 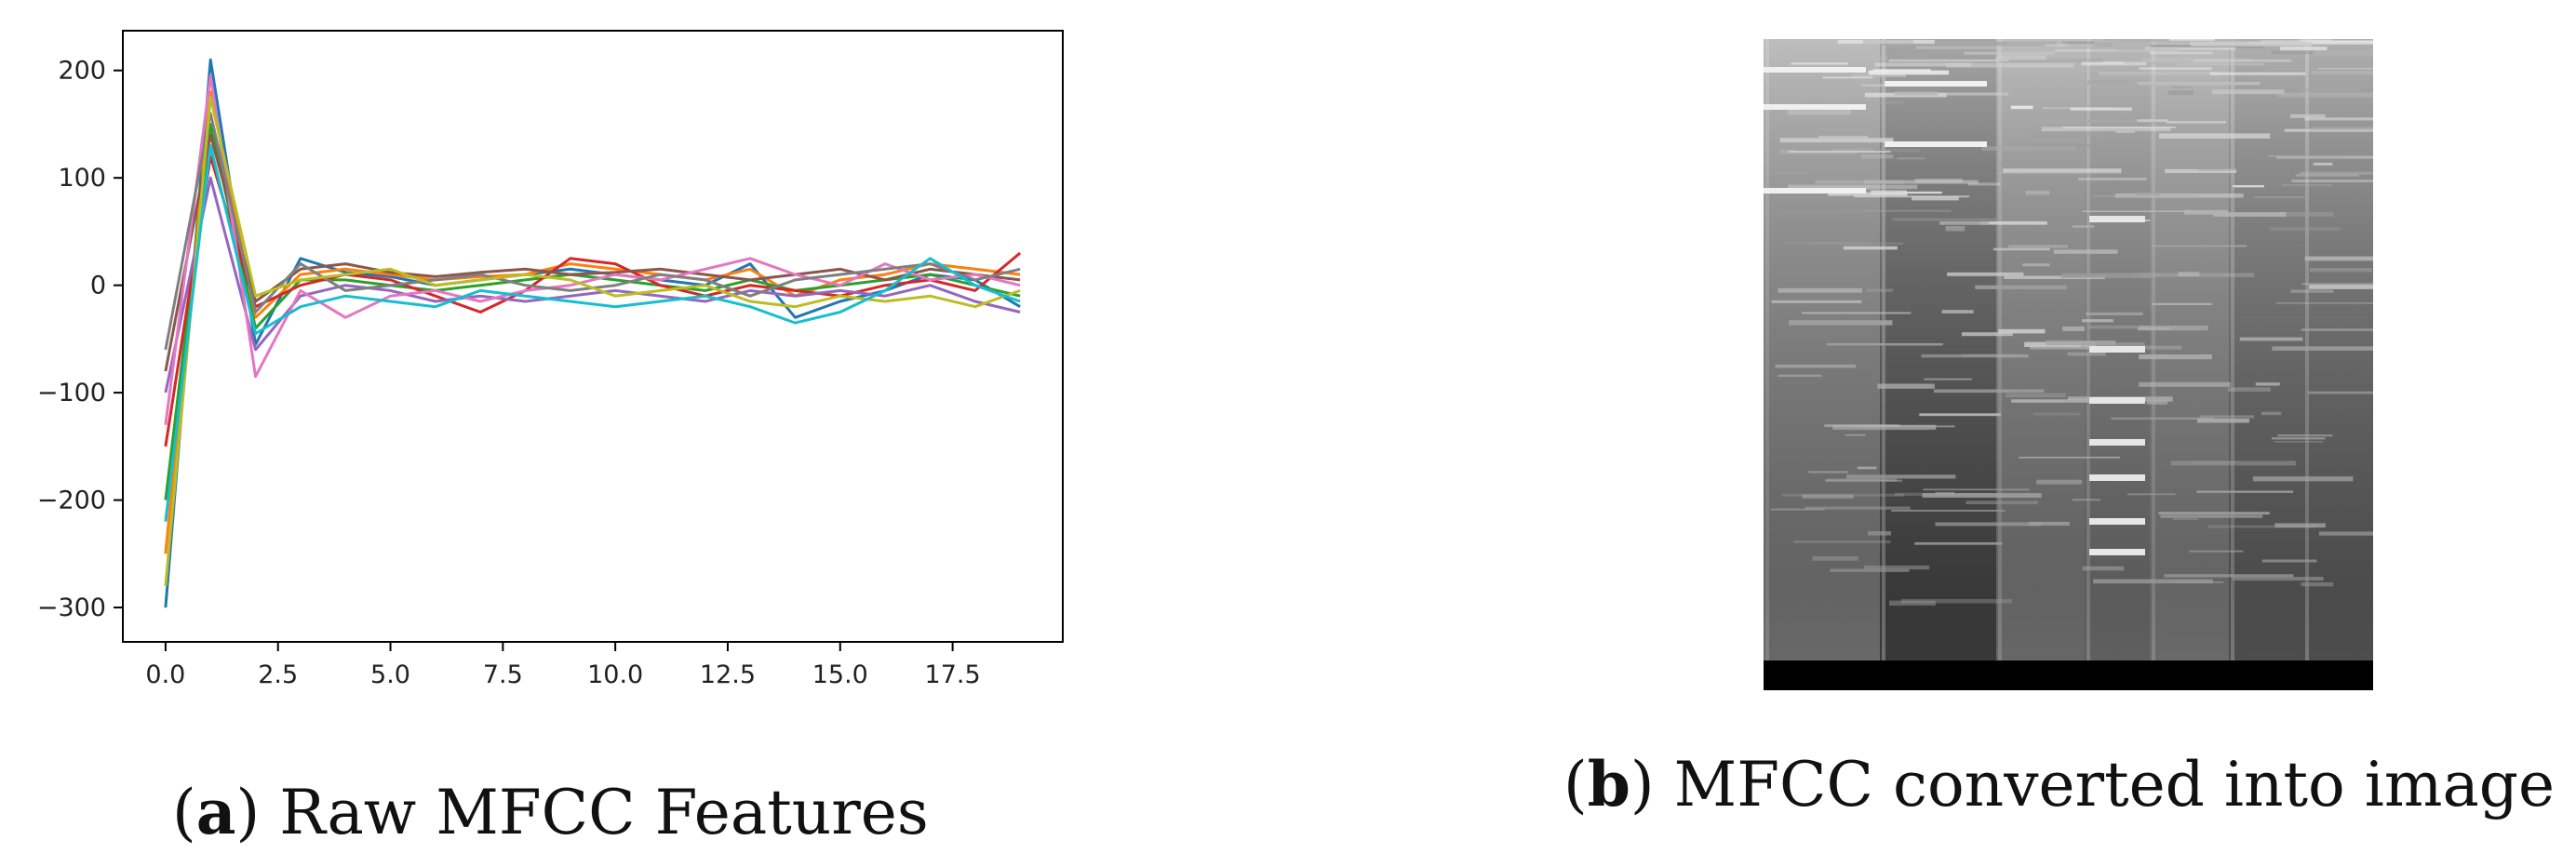 I want to click on caption-a-letter: a, so click(x=215, y=812).